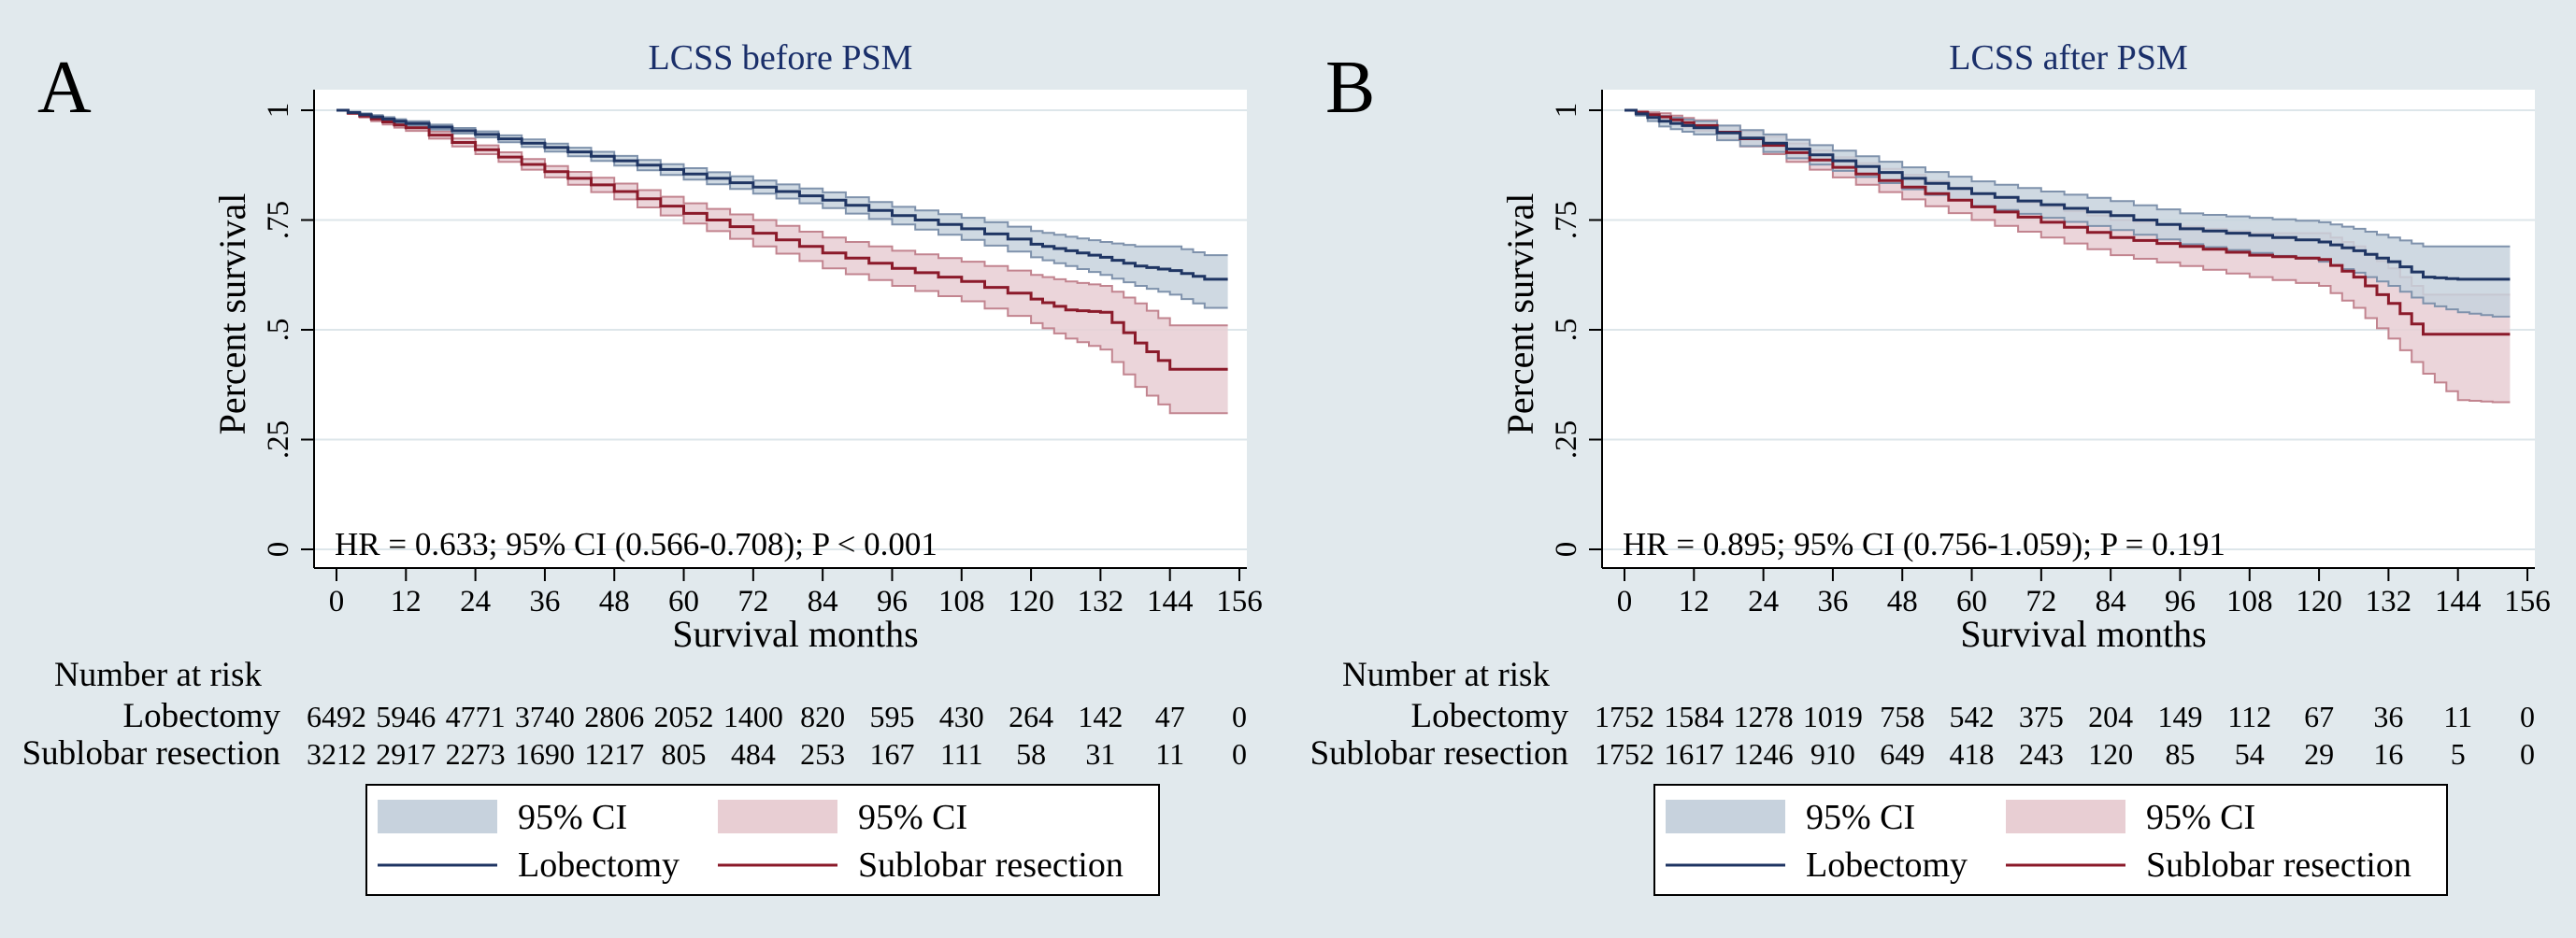 The width and height of the screenshot is (2576, 938). What do you see at coordinates (476, 716) in the screenshot?
I see `risk-value: 4771` at bounding box center [476, 716].